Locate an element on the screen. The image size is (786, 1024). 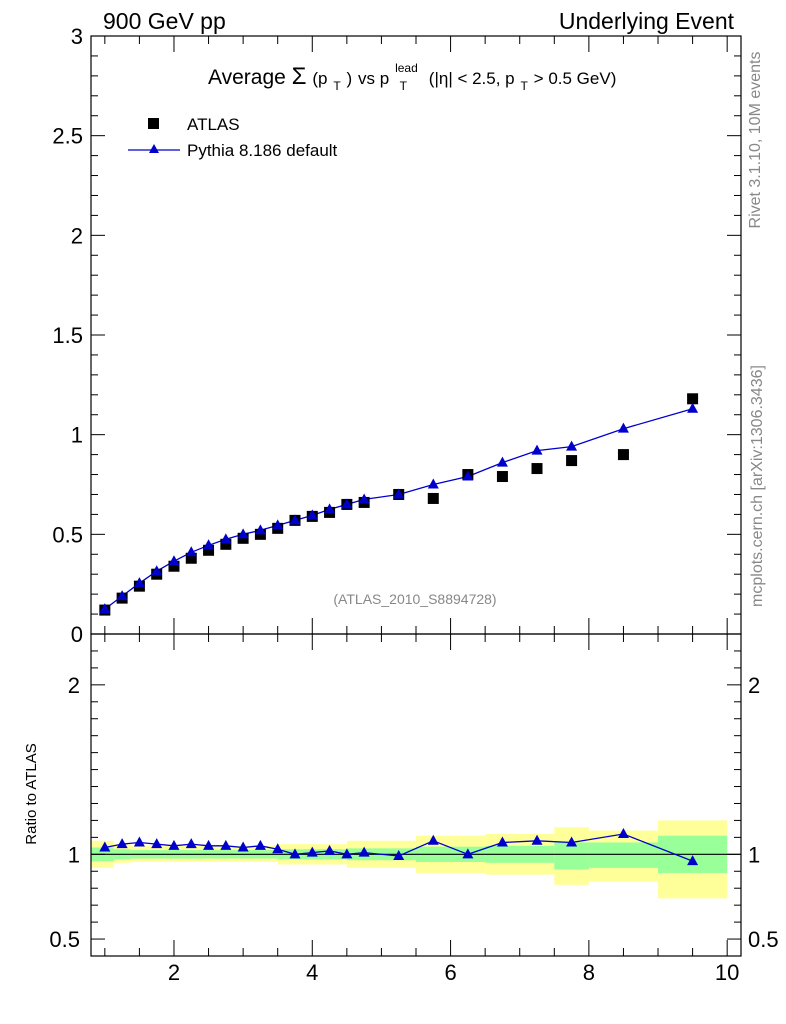
y-tick-label: 1 is located at coordinates (77, 435).